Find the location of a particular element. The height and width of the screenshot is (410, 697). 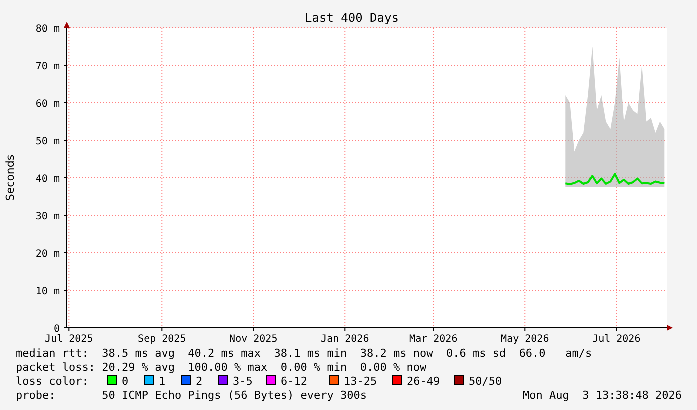

x-tick-label: Jul 2025 is located at coordinates (69, 339).